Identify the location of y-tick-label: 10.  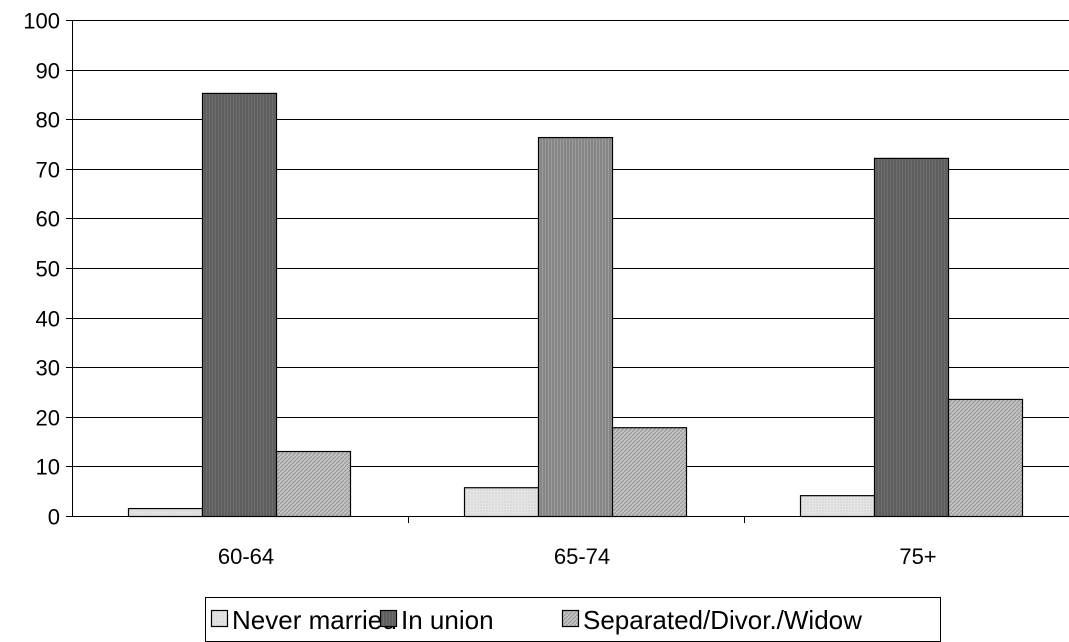
(48, 467).